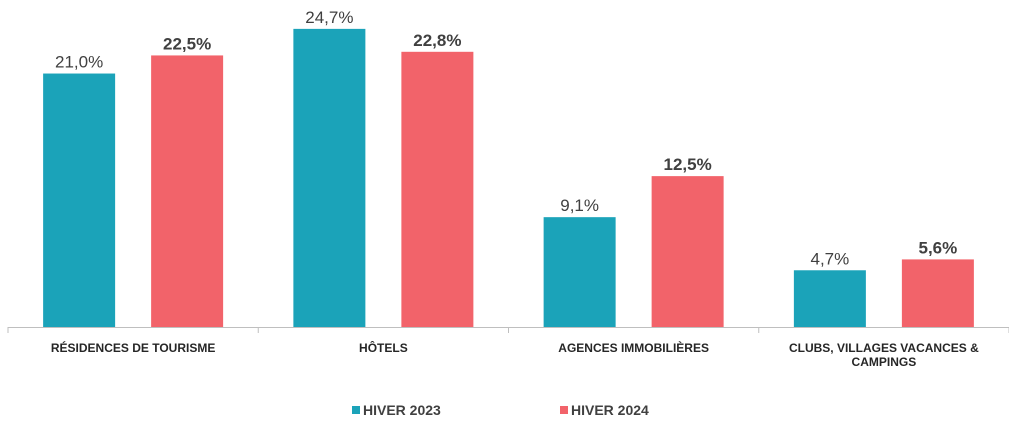 This screenshot has height=422, width=1009. What do you see at coordinates (884, 355) in the screenshot?
I see `x-tick-label: CLUBS, VILLAGES VACANCES & CAMPINGS` at bounding box center [884, 355].